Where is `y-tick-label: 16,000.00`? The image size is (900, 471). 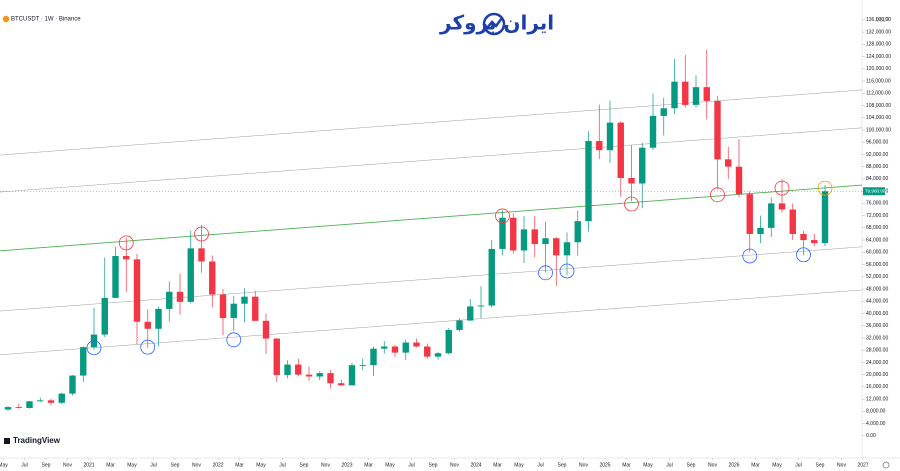
y-tick-label: 16,000.00 is located at coordinates (877, 387).